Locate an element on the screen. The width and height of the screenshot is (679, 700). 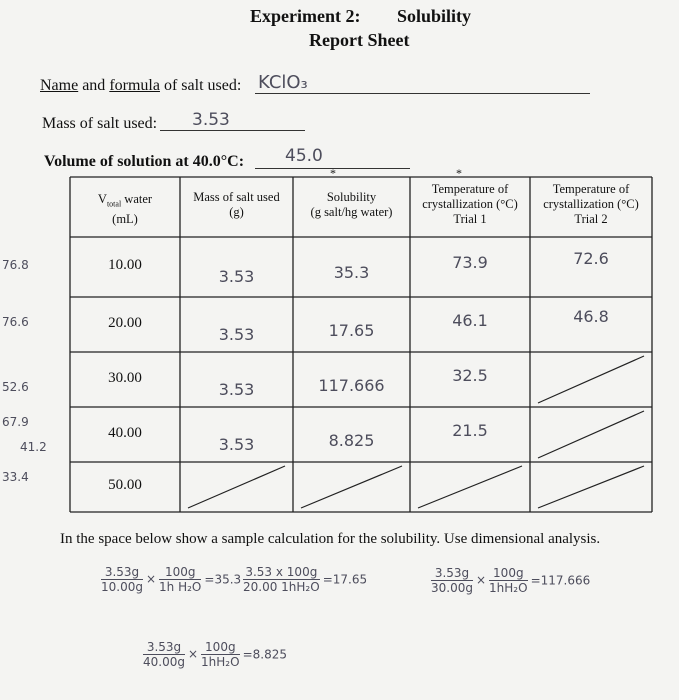
subscript: total is located at coordinates (114, 204).